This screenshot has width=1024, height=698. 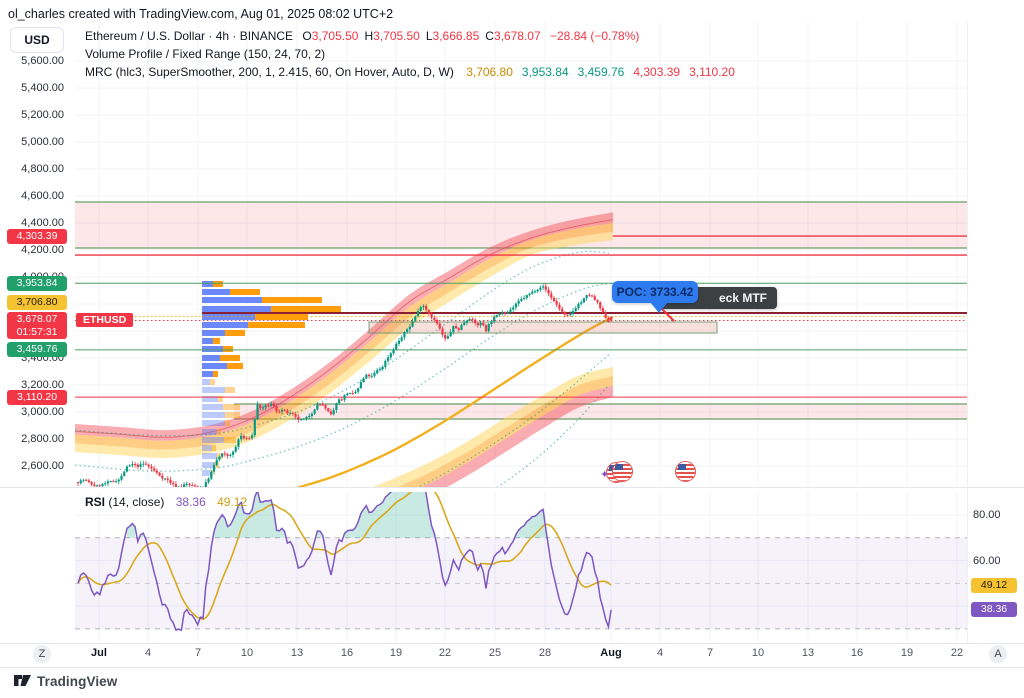 What do you see at coordinates (655, 292) in the screenshot?
I see `poc-tooltip-text: POC: 3733.42` at bounding box center [655, 292].